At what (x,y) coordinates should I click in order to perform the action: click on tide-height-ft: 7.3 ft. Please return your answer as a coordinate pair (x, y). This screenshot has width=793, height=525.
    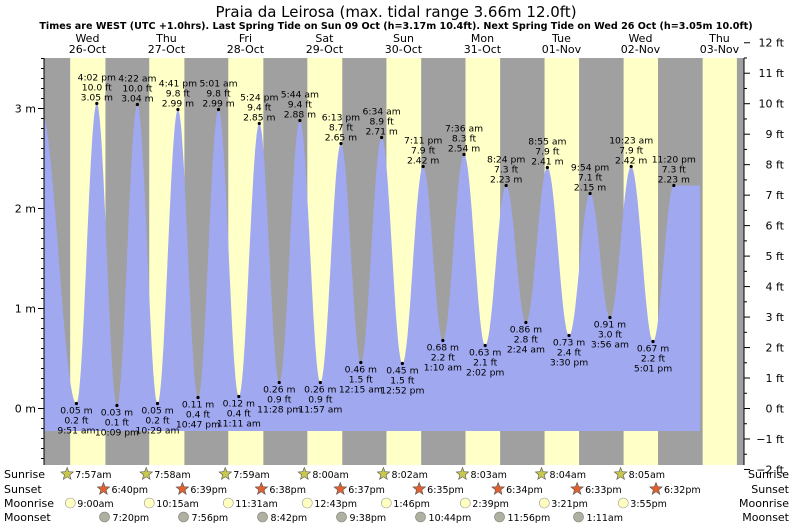
    Looking at the image, I should click on (674, 170).